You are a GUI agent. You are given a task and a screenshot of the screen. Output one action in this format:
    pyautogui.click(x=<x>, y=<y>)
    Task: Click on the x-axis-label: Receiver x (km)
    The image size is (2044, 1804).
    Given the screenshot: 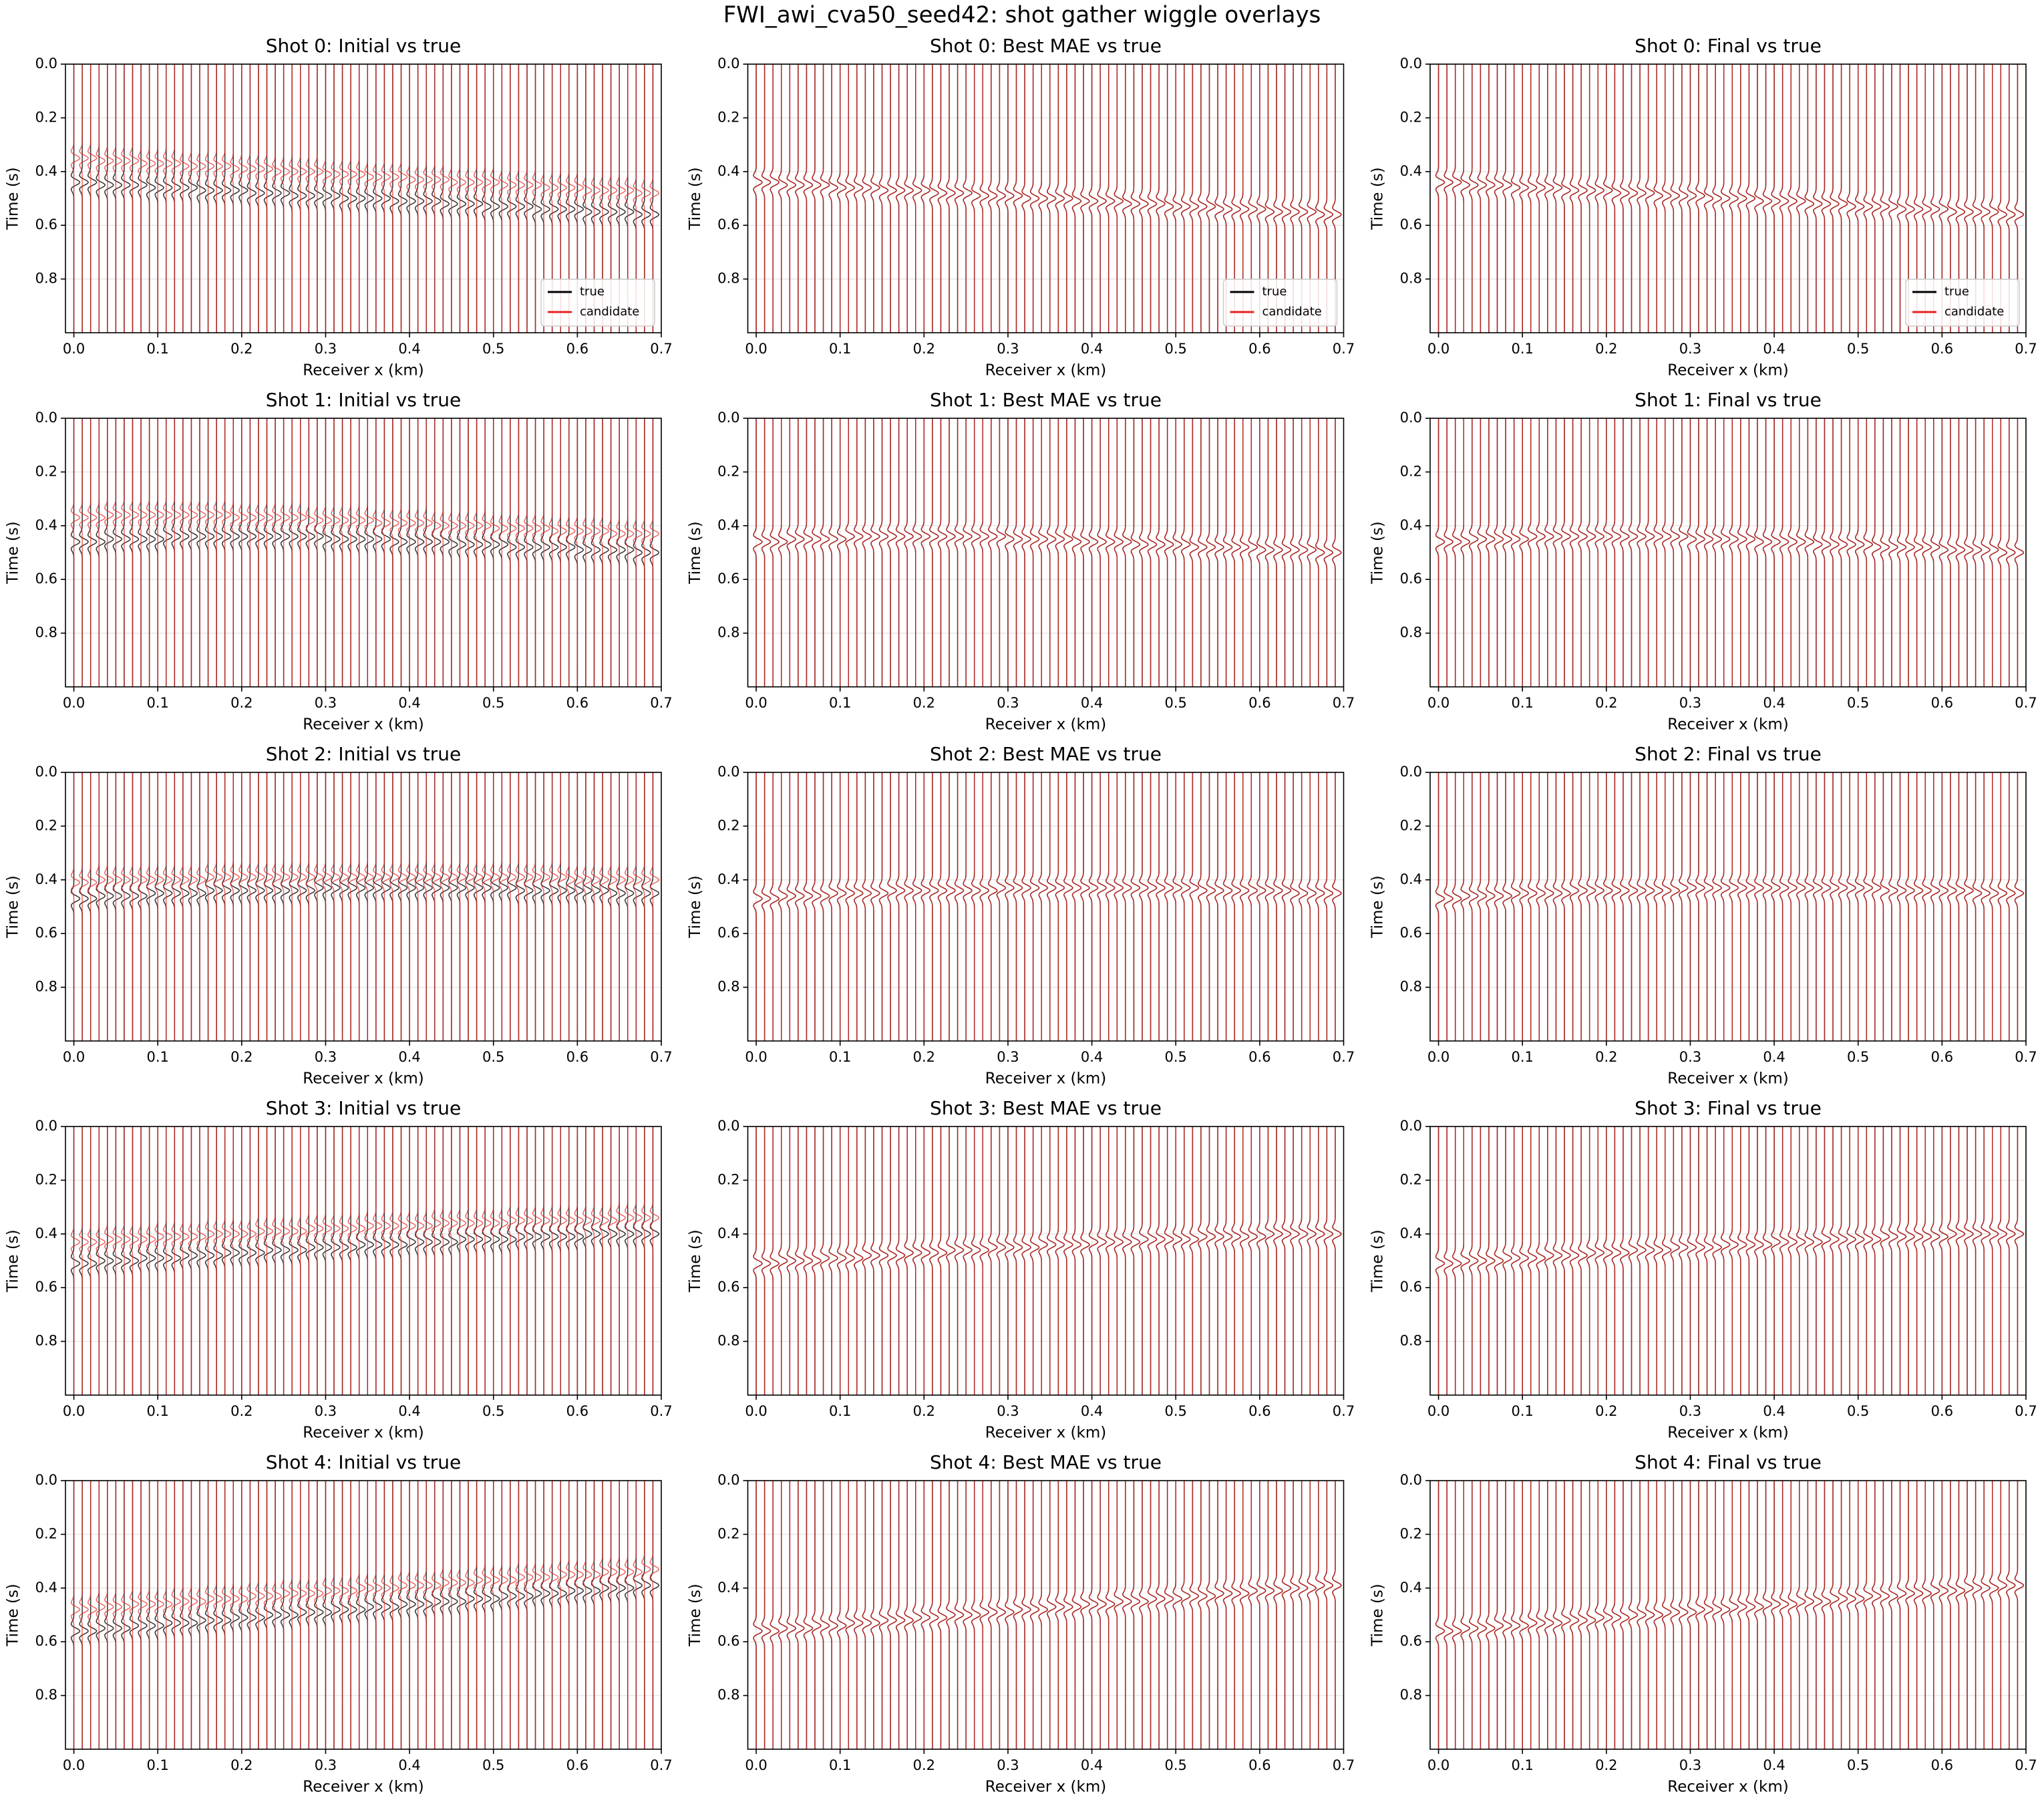 What is the action you would take?
    pyautogui.click(x=363, y=1433)
    